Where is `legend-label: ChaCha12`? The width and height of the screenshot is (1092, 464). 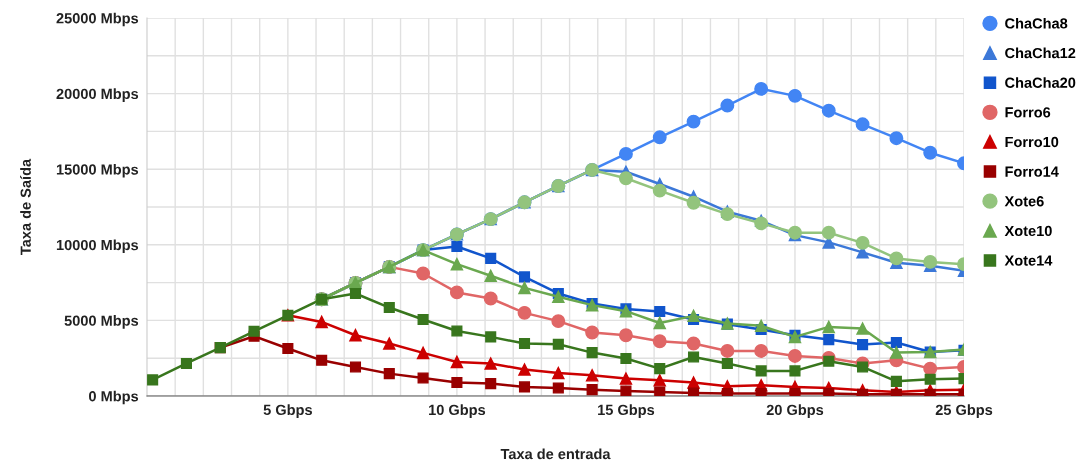 legend-label: ChaCha12 is located at coordinates (1040, 53).